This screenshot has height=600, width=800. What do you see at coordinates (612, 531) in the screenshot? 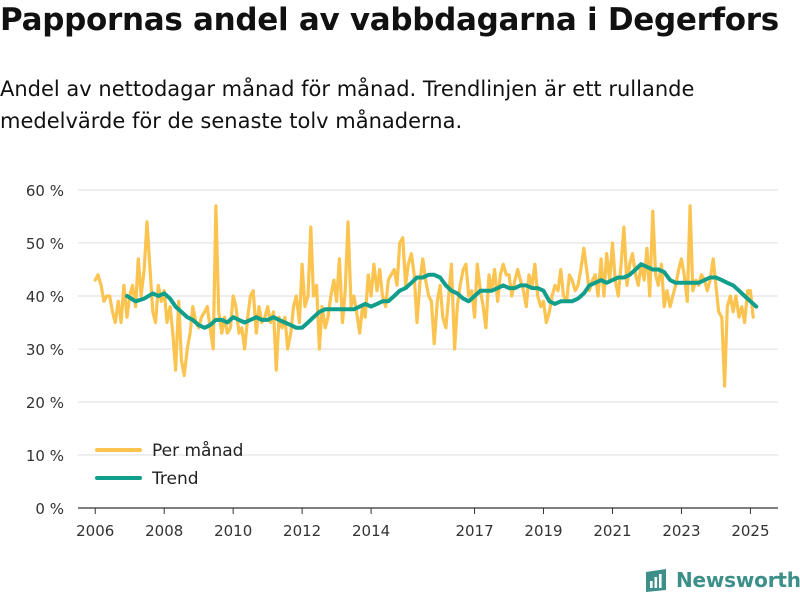
I see `x-tick-label: 2021` at bounding box center [612, 531].